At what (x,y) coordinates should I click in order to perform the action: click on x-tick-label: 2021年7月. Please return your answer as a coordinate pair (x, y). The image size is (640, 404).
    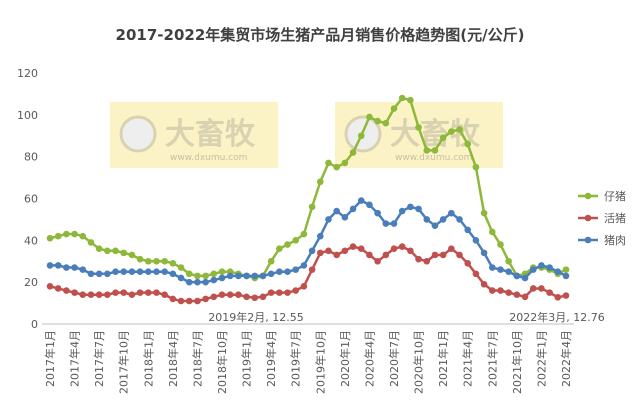
    Looking at the image, I should click on (492, 358).